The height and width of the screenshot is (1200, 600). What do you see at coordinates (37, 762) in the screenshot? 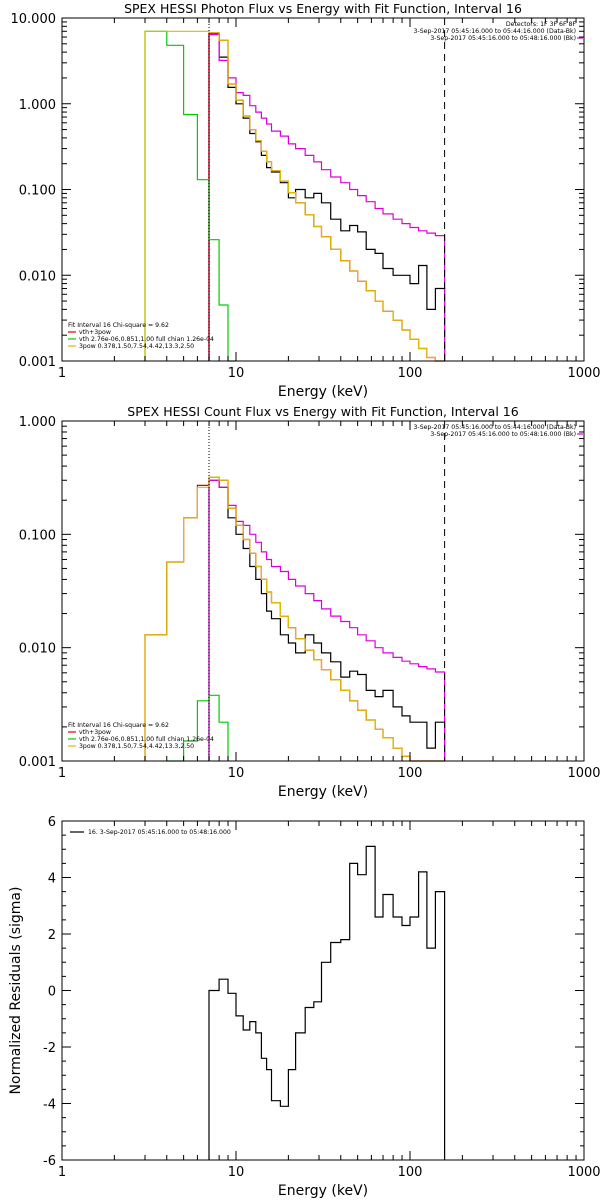
I see `y-tick-label-1: 0.001` at bounding box center [37, 762].